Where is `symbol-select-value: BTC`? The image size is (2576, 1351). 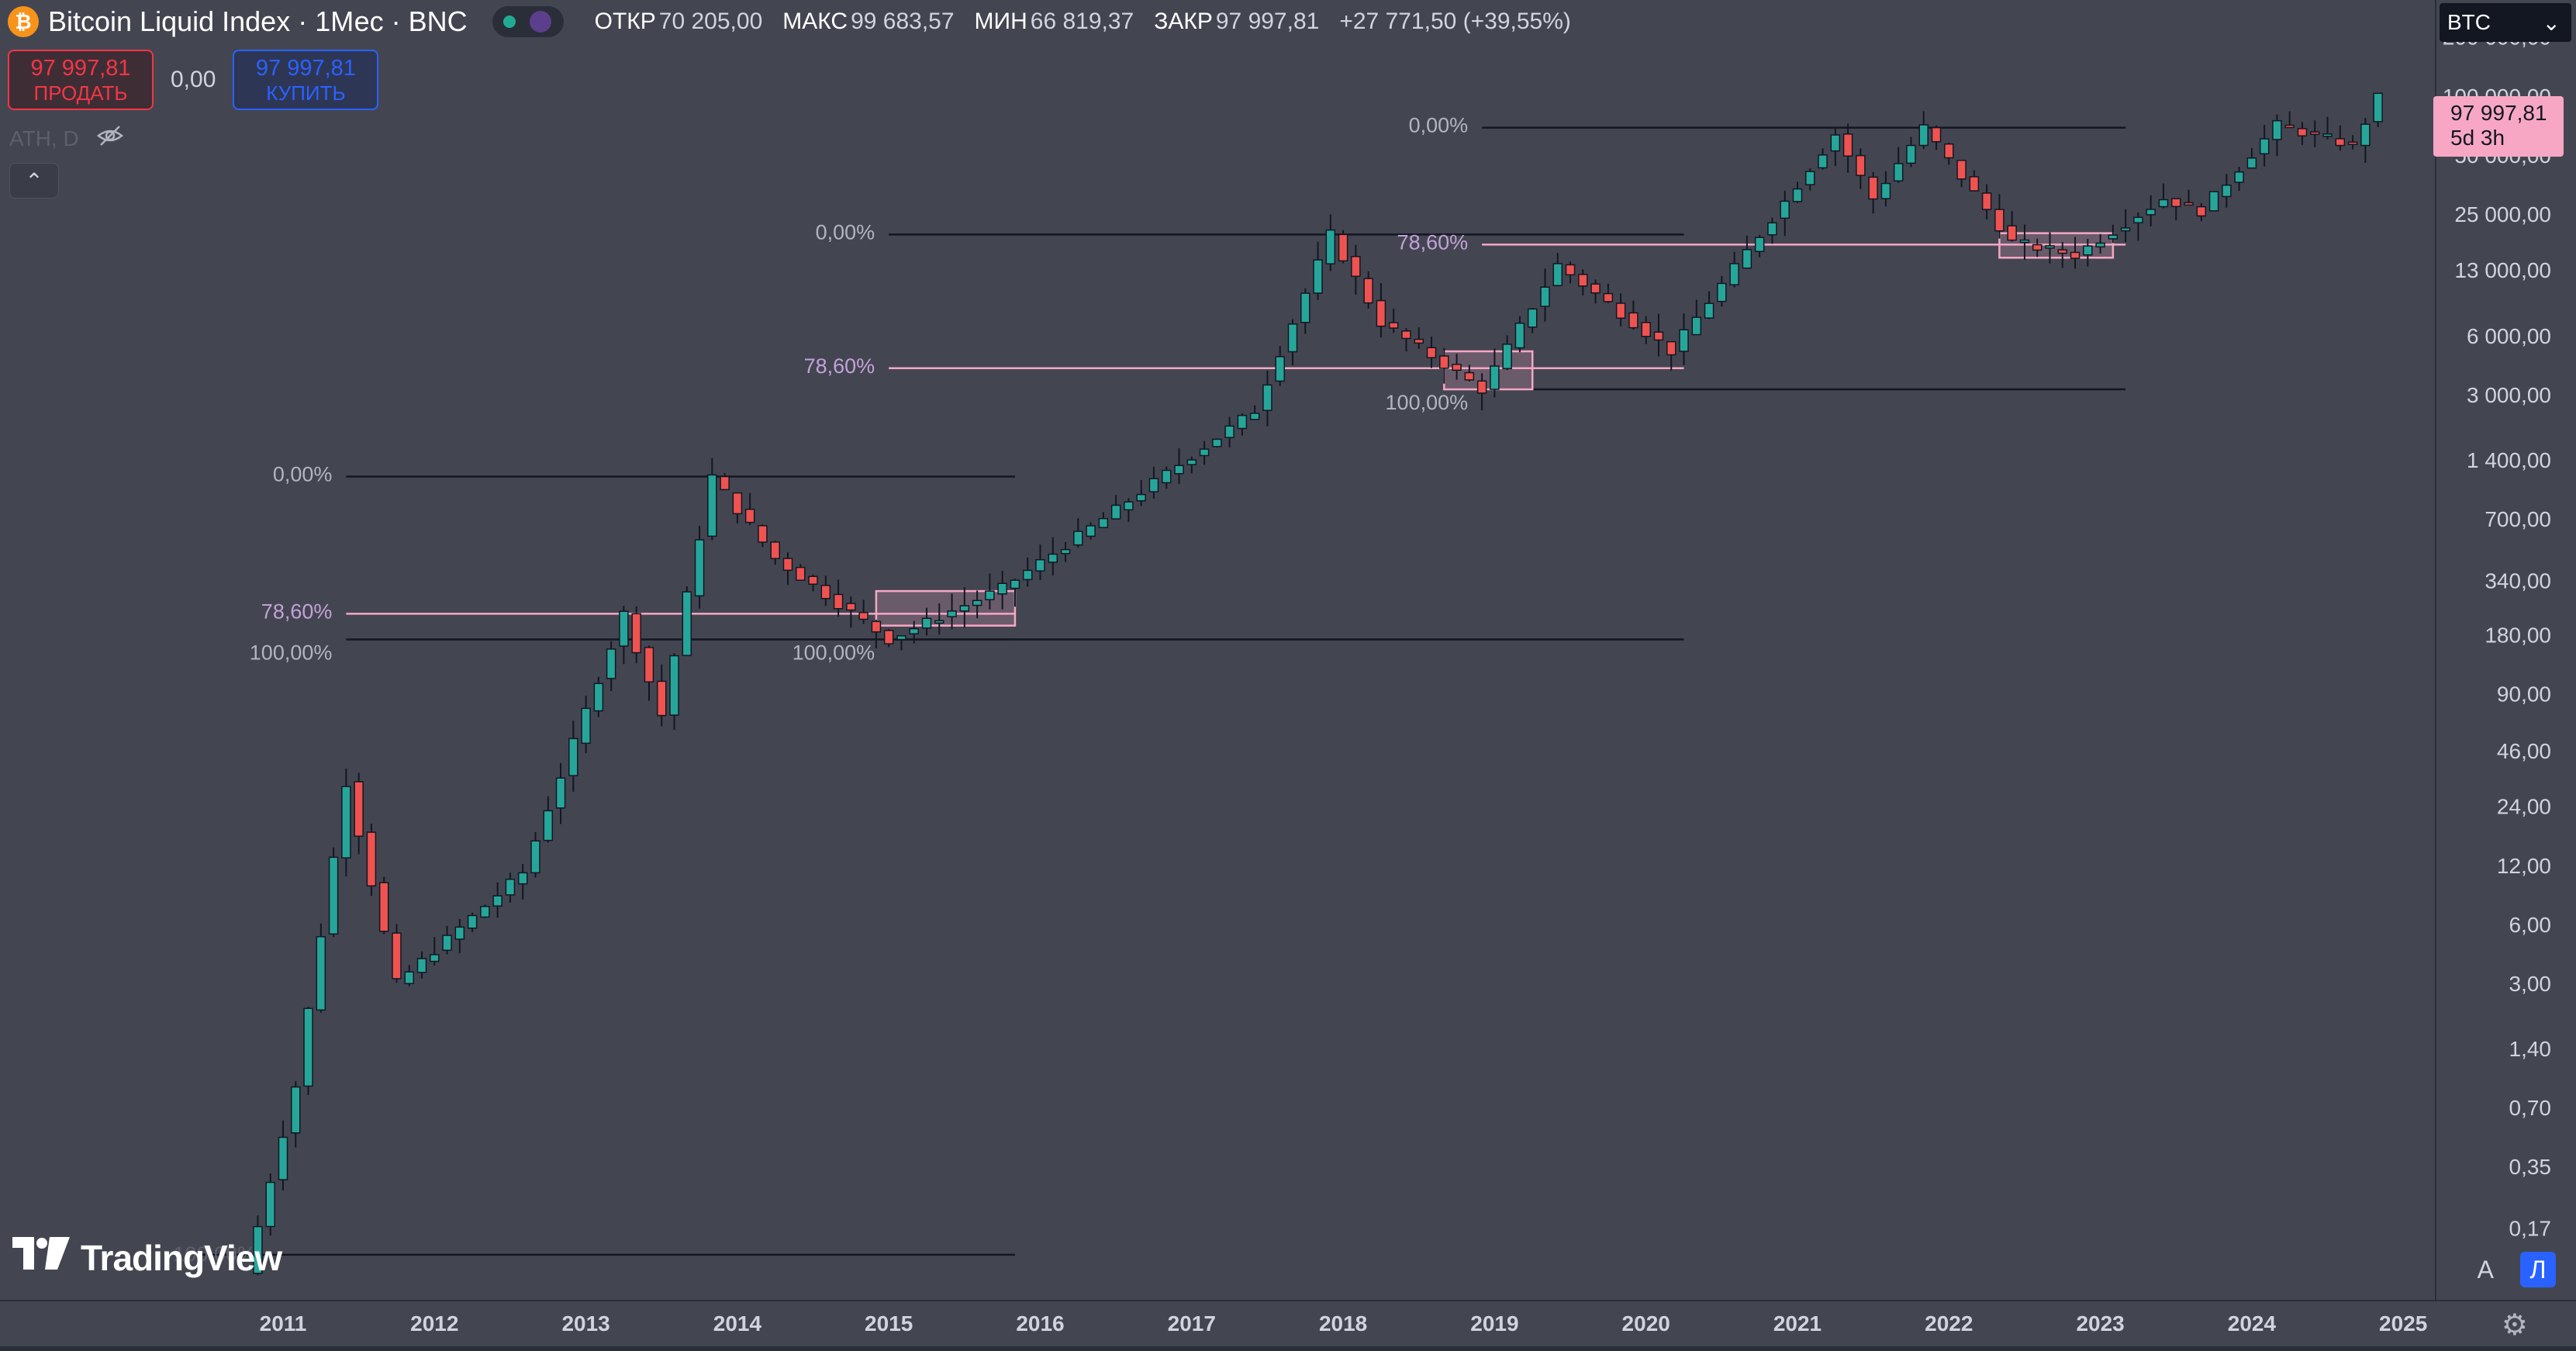
symbol-select-value: BTC is located at coordinates (2469, 22).